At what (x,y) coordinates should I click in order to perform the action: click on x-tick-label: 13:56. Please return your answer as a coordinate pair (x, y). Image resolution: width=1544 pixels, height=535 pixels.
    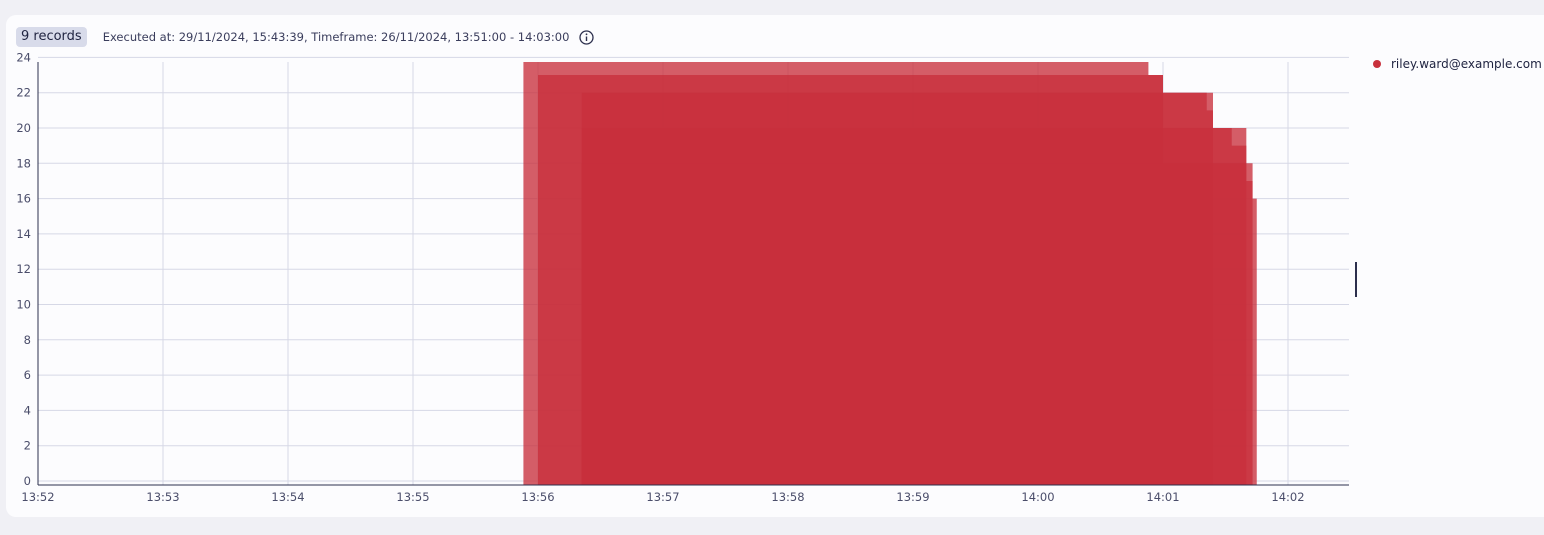
    Looking at the image, I should click on (537, 497).